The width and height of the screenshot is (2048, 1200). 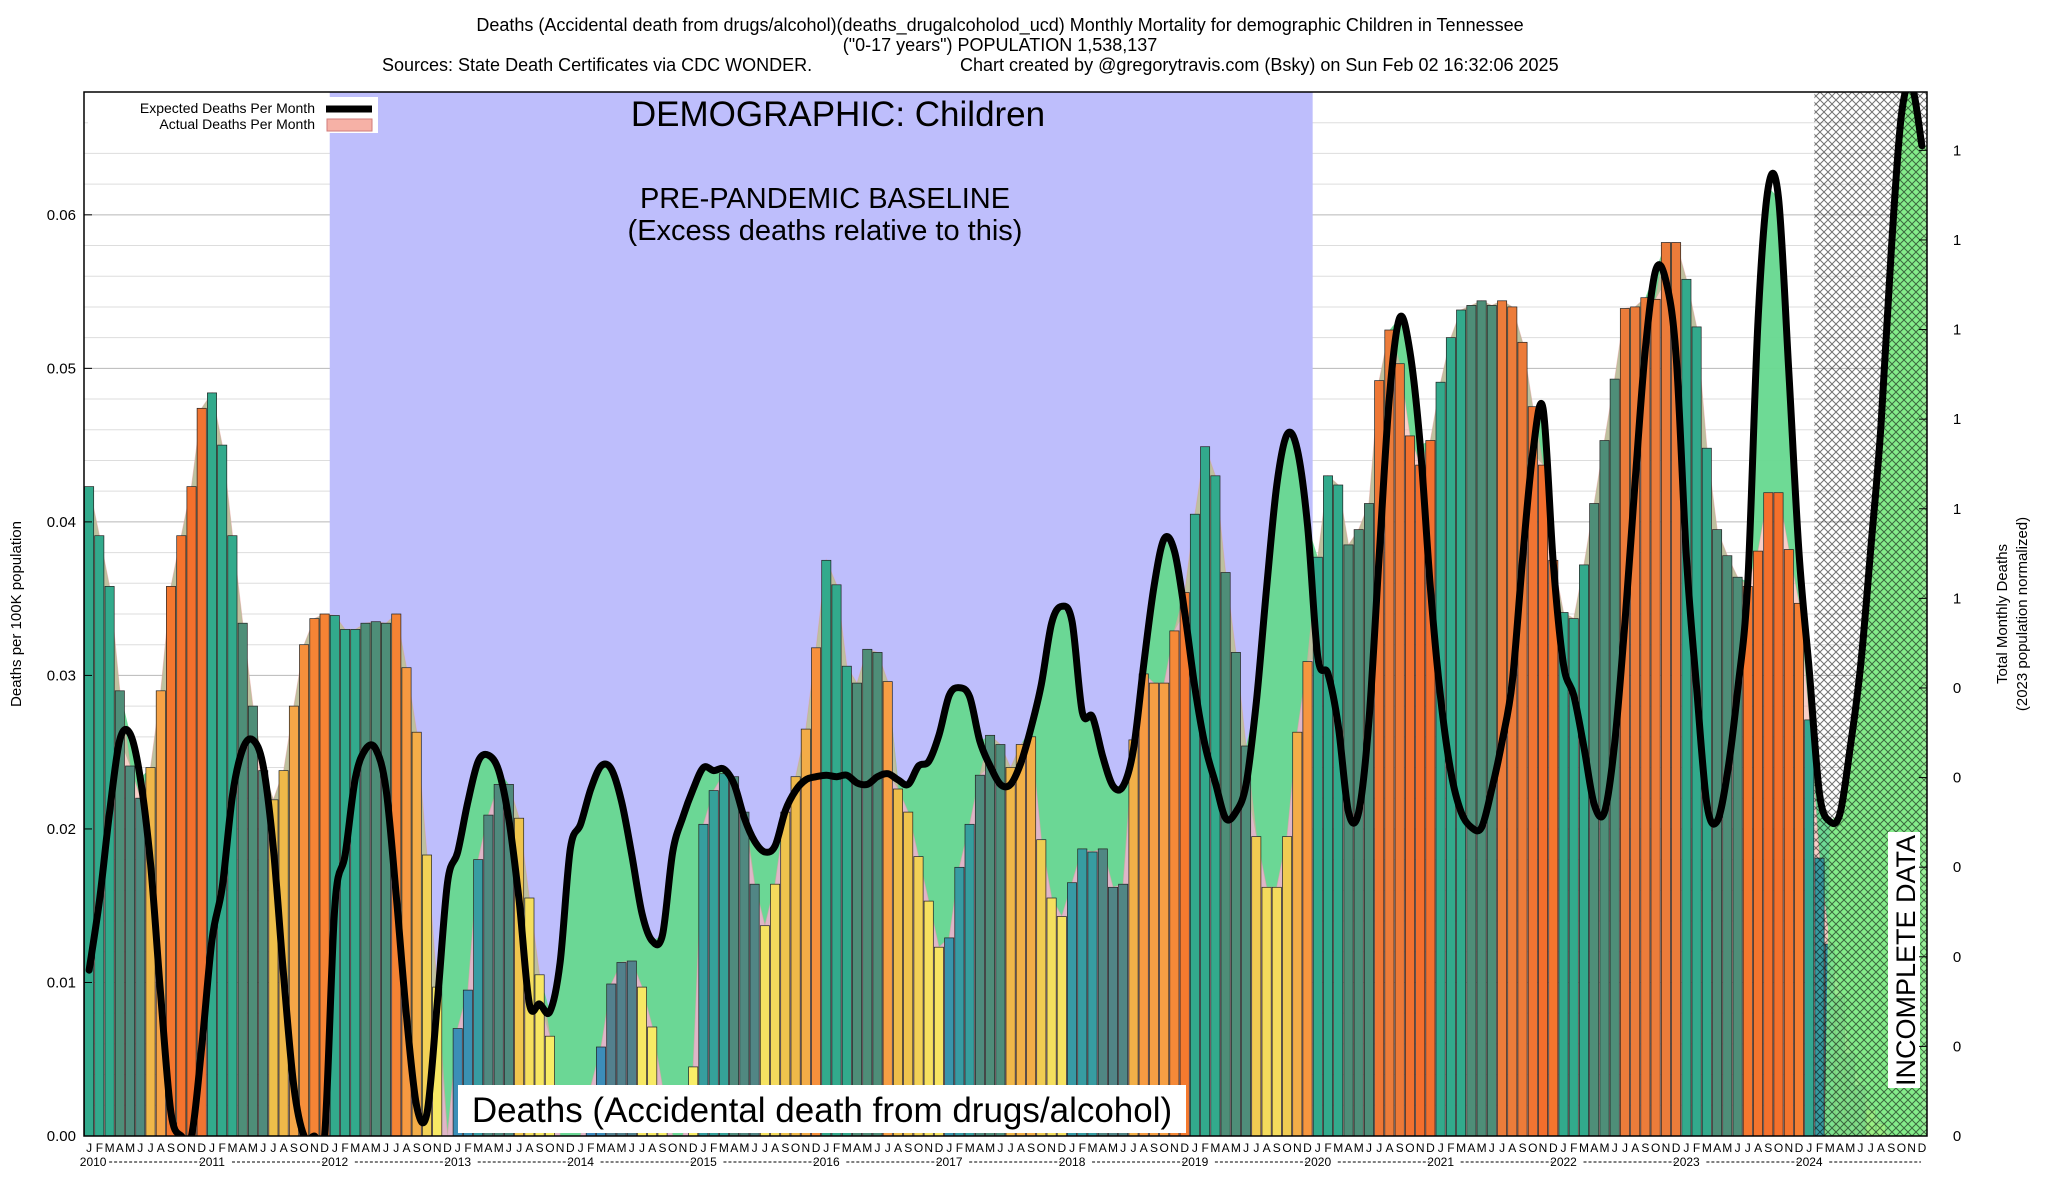 I want to click on x-year-label: 2014, so click(x=580, y=1162).